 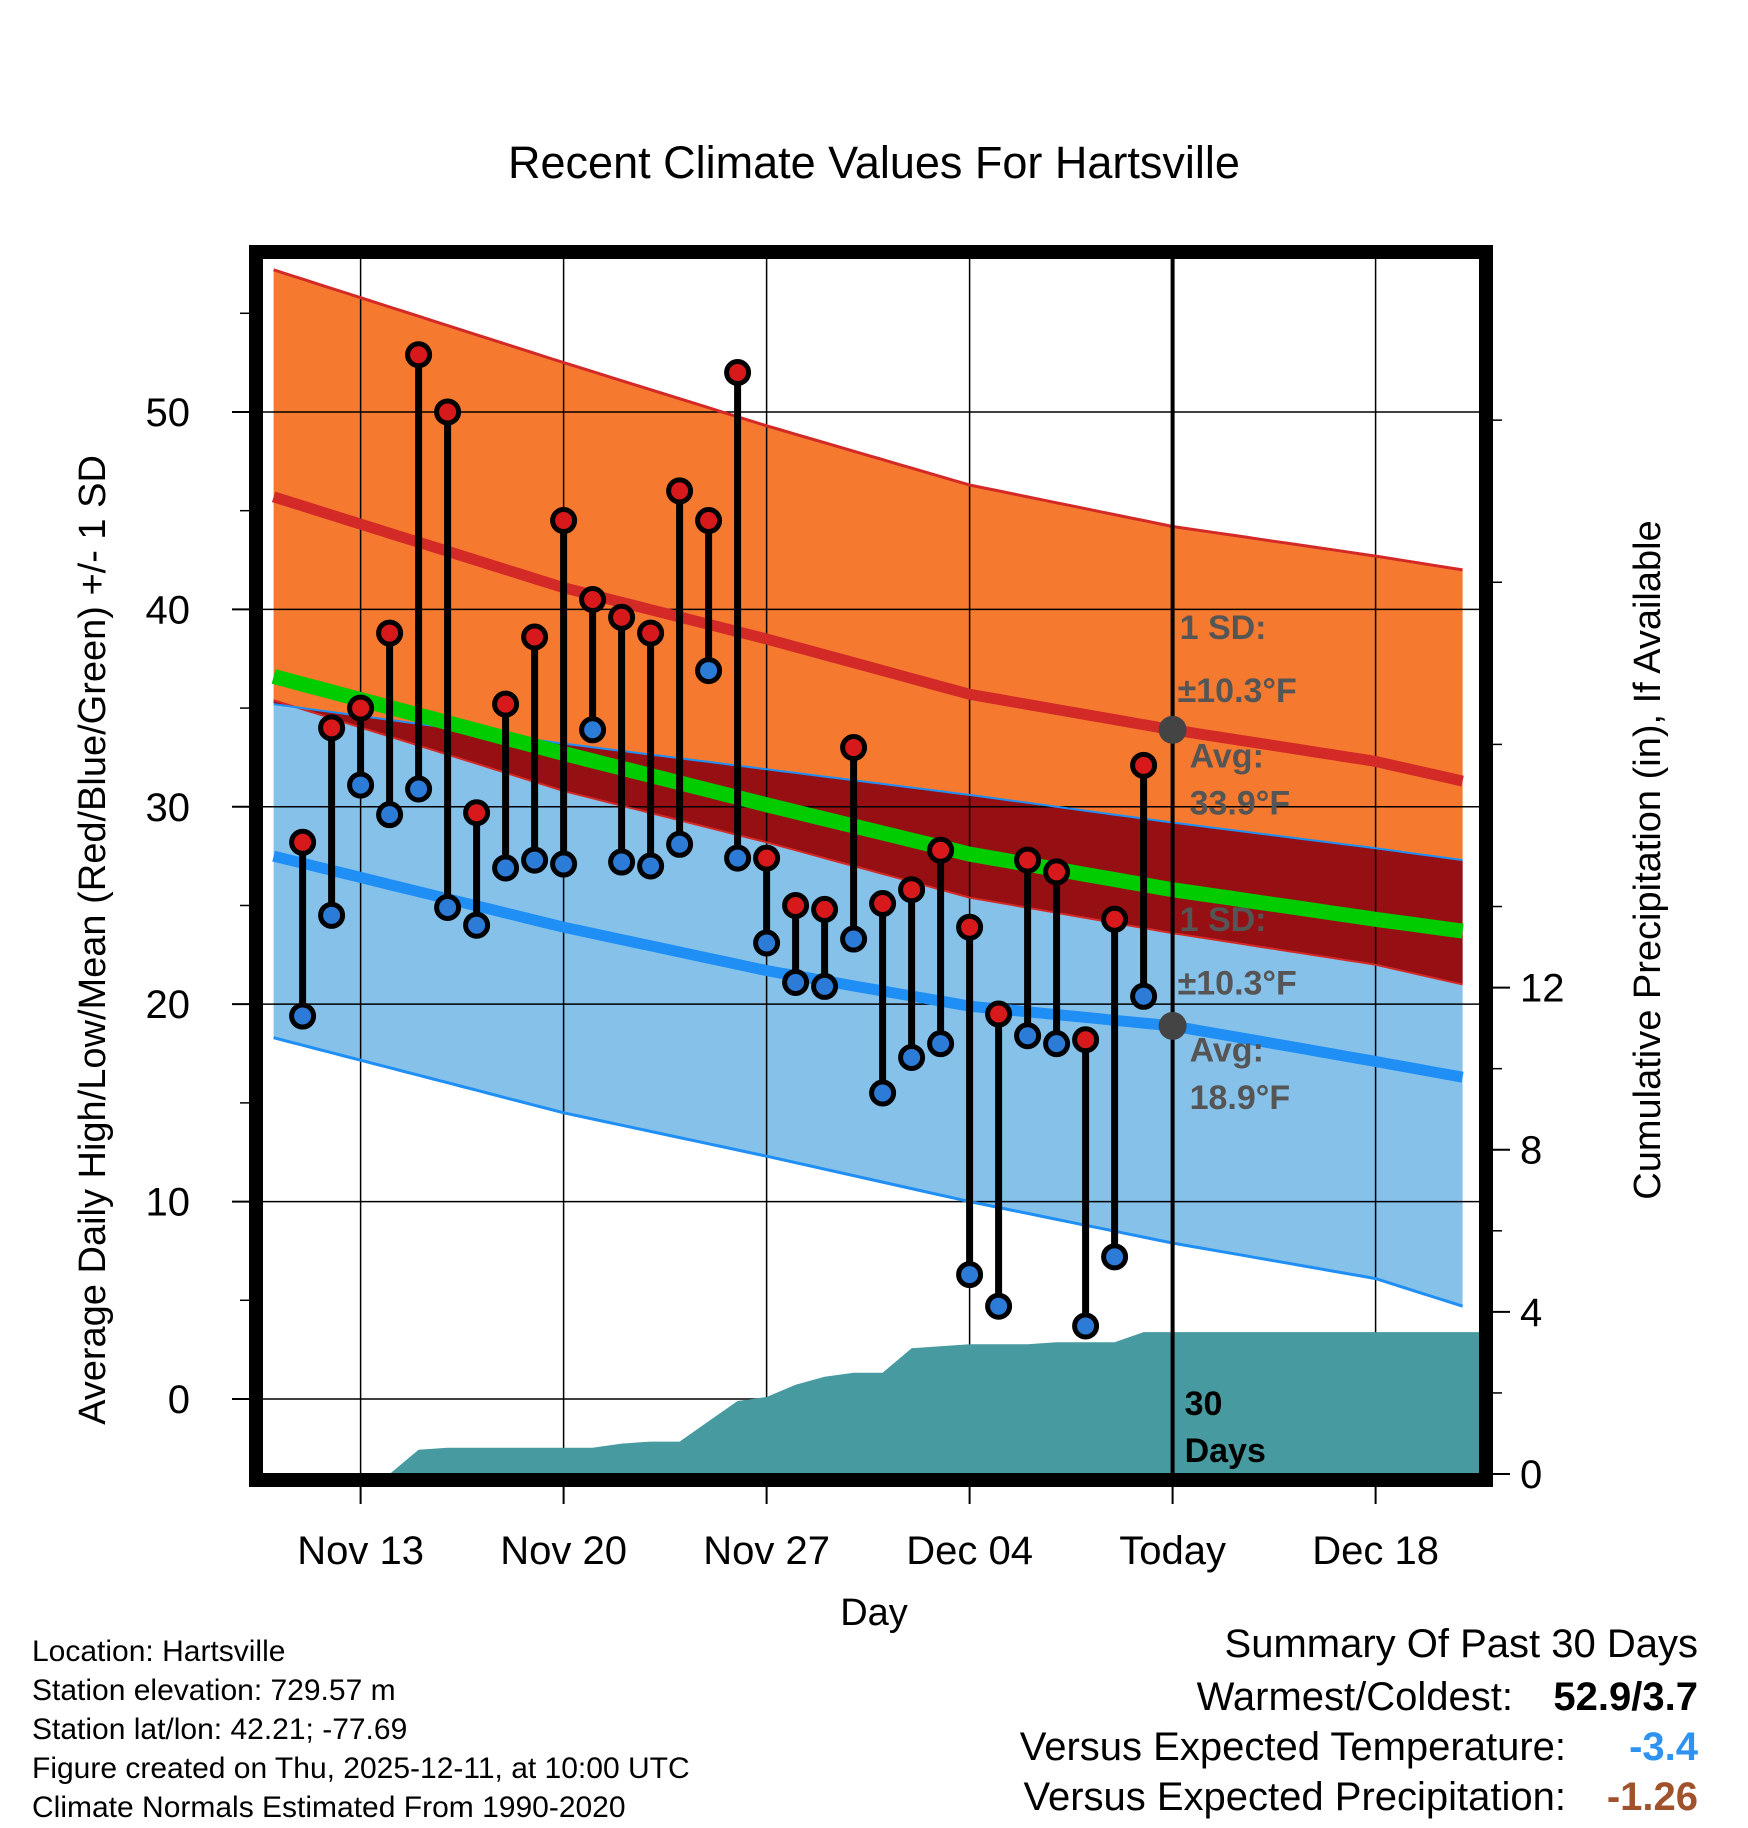 I want to click on x-tick-label-2: Nov 27, so click(x=766, y=1551).